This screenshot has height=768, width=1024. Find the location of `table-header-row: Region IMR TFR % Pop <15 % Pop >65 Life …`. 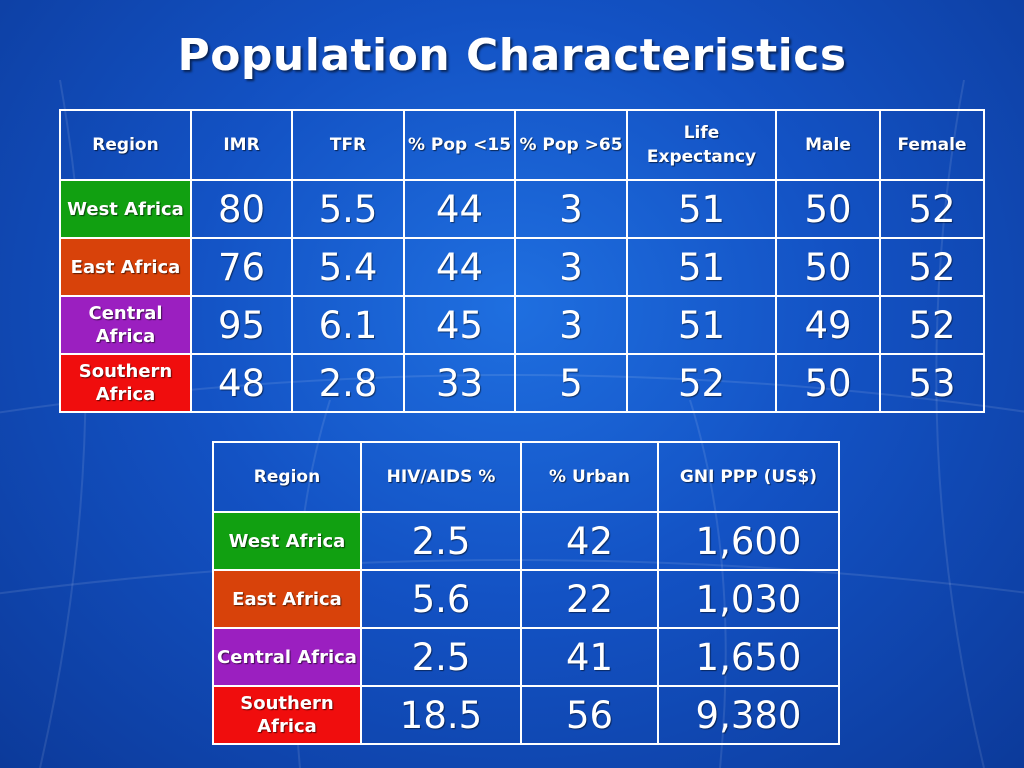

table-header-row: Region IMR TFR % Pop <15 % Pop >65 Life … is located at coordinates (522, 145).